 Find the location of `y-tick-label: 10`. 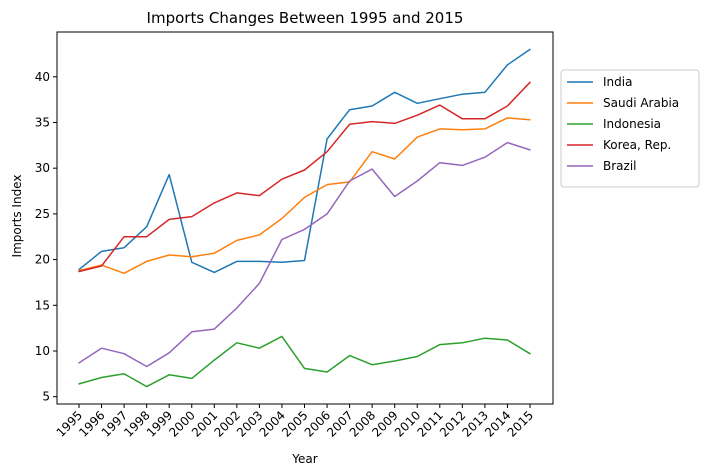

y-tick-label: 10 is located at coordinates (42, 351).